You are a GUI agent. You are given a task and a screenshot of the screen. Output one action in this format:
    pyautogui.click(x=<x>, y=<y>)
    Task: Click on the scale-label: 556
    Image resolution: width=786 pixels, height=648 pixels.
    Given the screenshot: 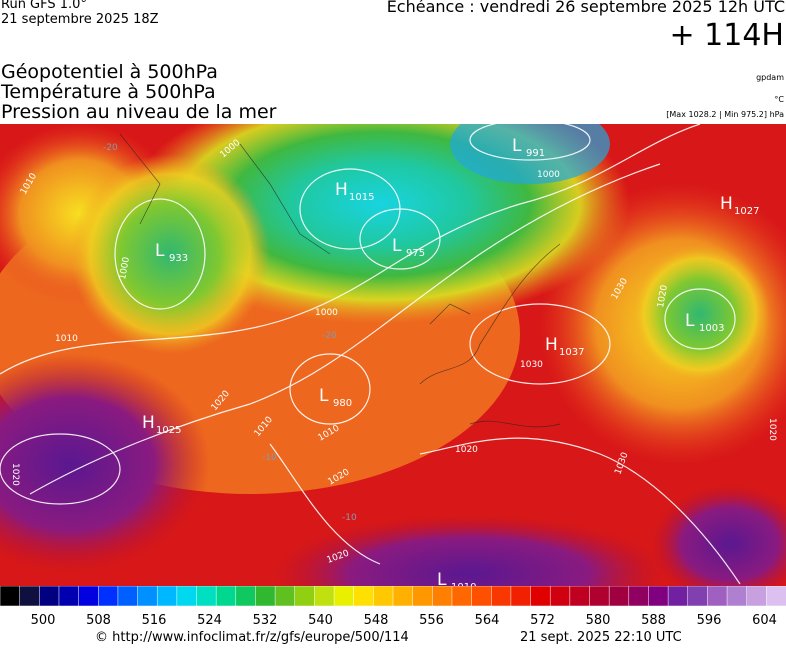 What is the action you would take?
    pyautogui.click(x=431, y=620)
    